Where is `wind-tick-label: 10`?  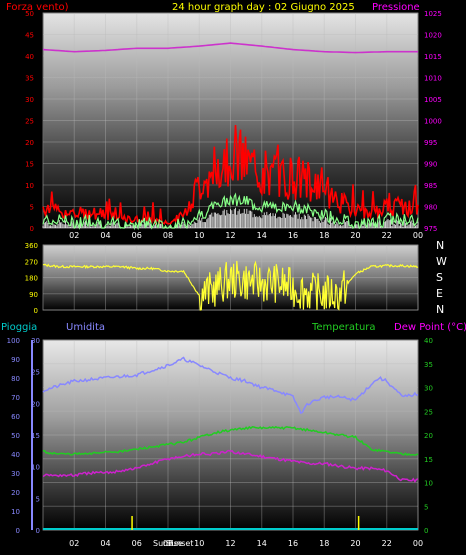
wind-tick-label: 10 is located at coordinates (29, 186).